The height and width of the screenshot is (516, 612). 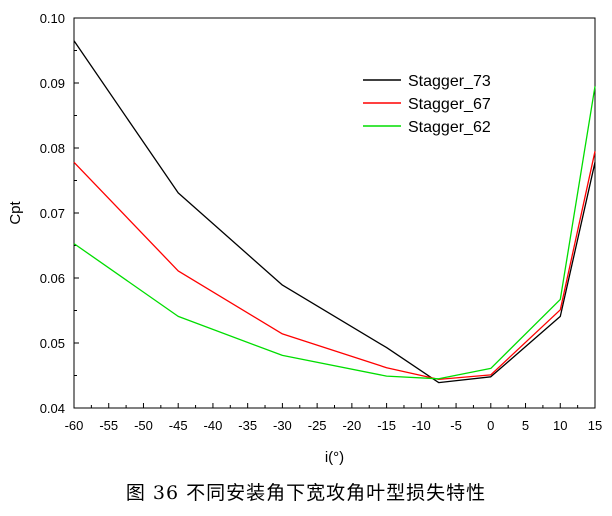 I want to click on y-tick-label: 0.09, so click(x=52, y=83).